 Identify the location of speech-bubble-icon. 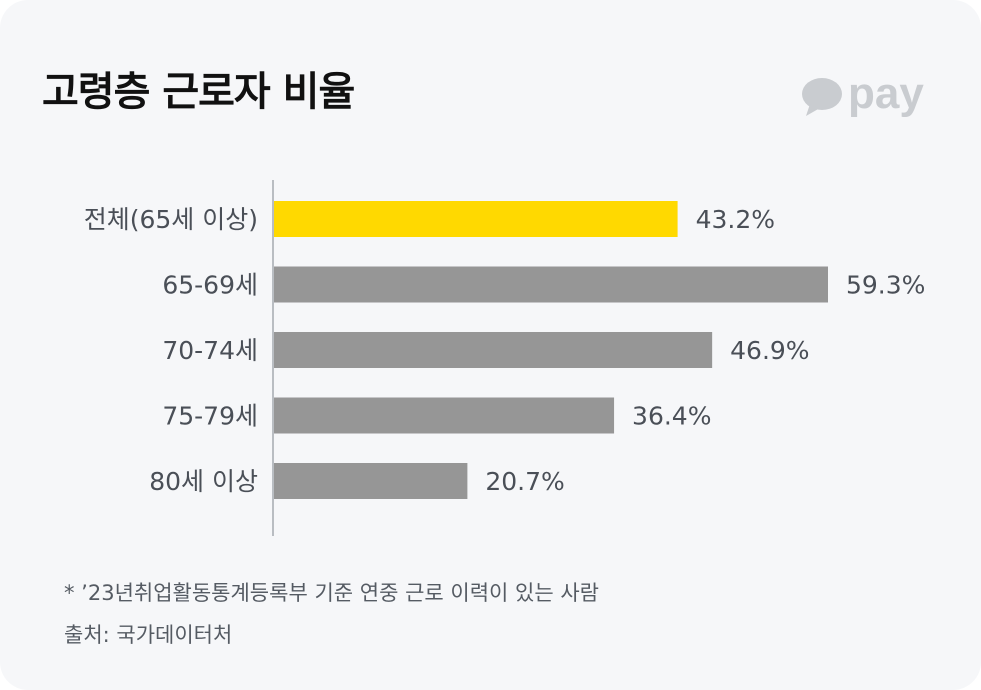
(822, 97).